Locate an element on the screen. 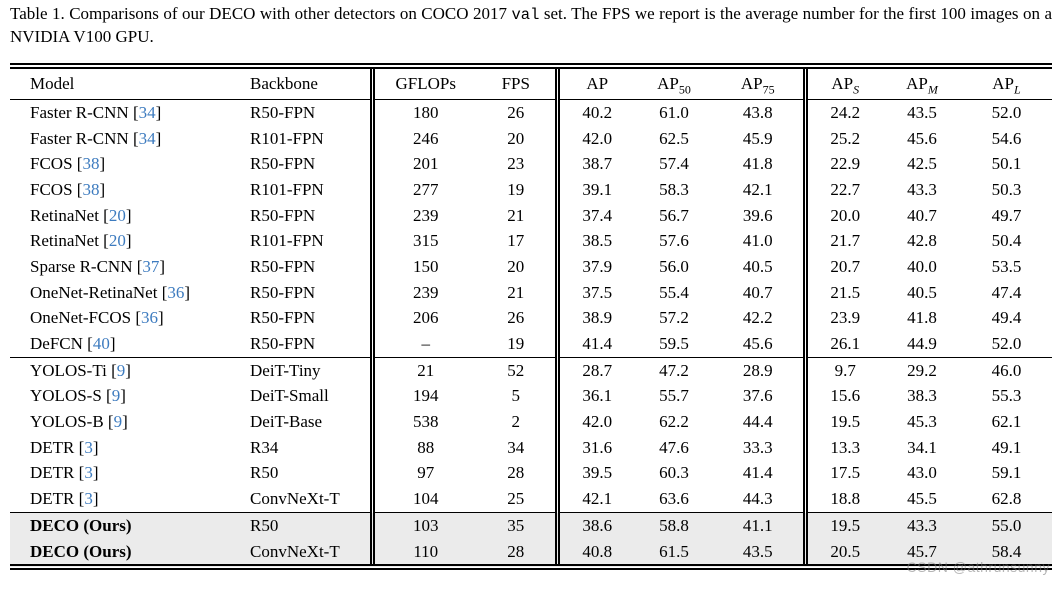 The width and height of the screenshot is (1062, 590). cell-fps: 23 is located at coordinates (516, 164).